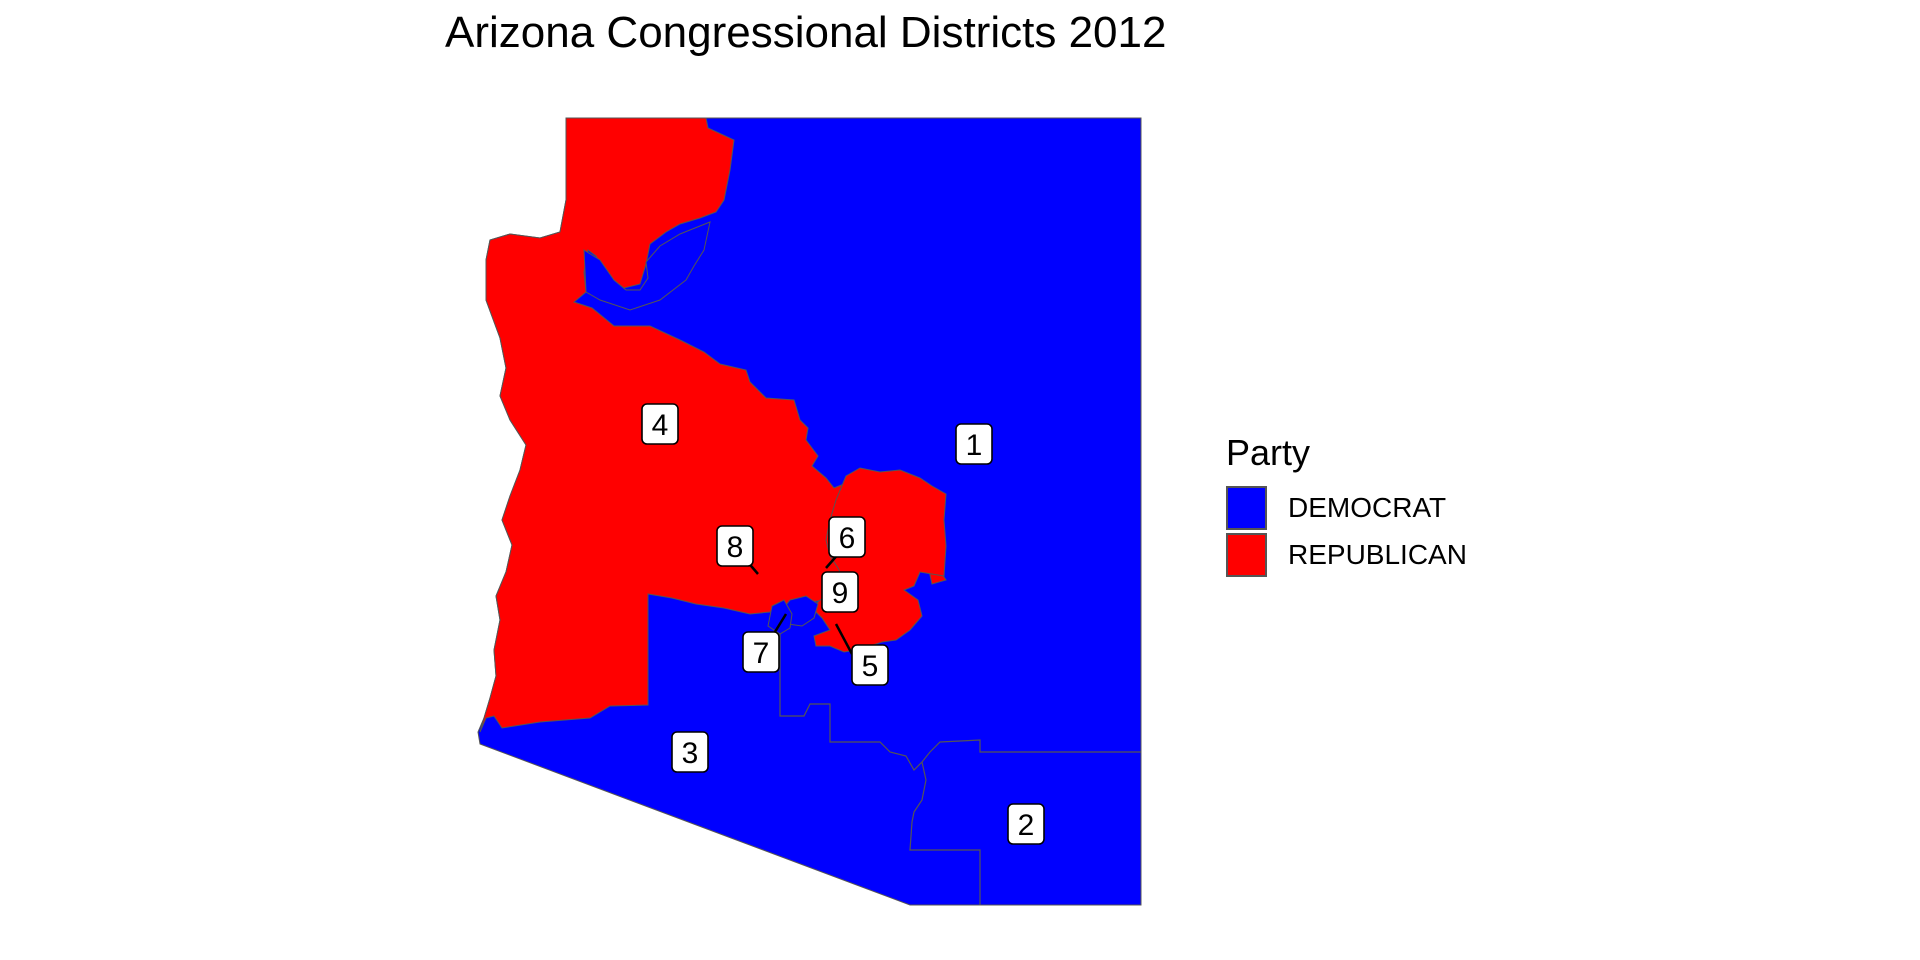  Describe the element at coordinates (1246, 554) in the screenshot. I see `legend-swatch-republican` at that location.